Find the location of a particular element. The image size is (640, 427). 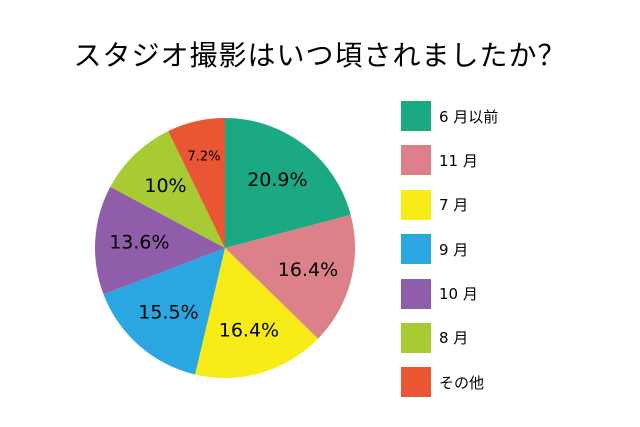

slice-value-label: 15.5% is located at coordinates (168, 313).